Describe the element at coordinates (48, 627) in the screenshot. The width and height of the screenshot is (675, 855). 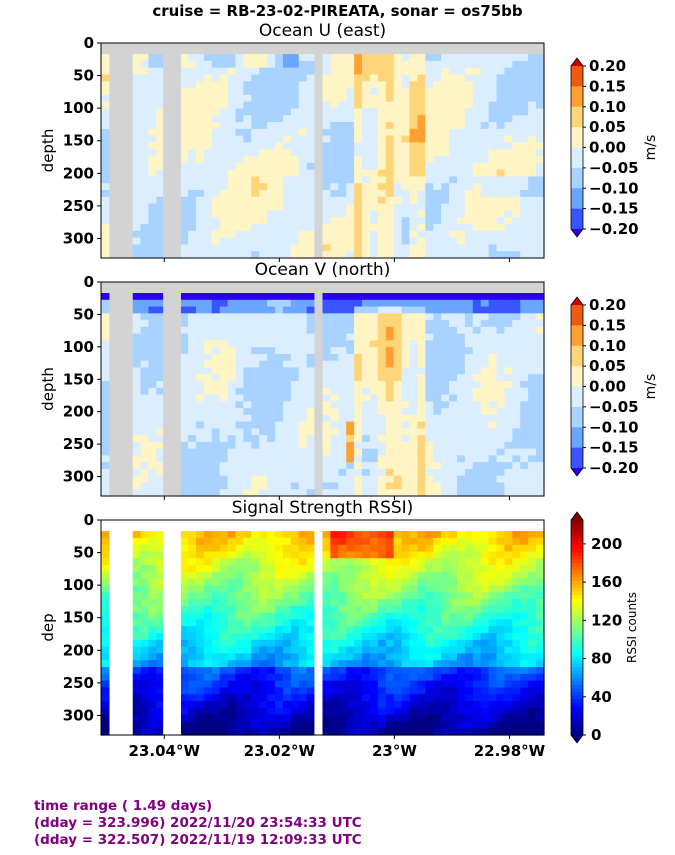
I see `panel-3-ylabel: dep` at that location.